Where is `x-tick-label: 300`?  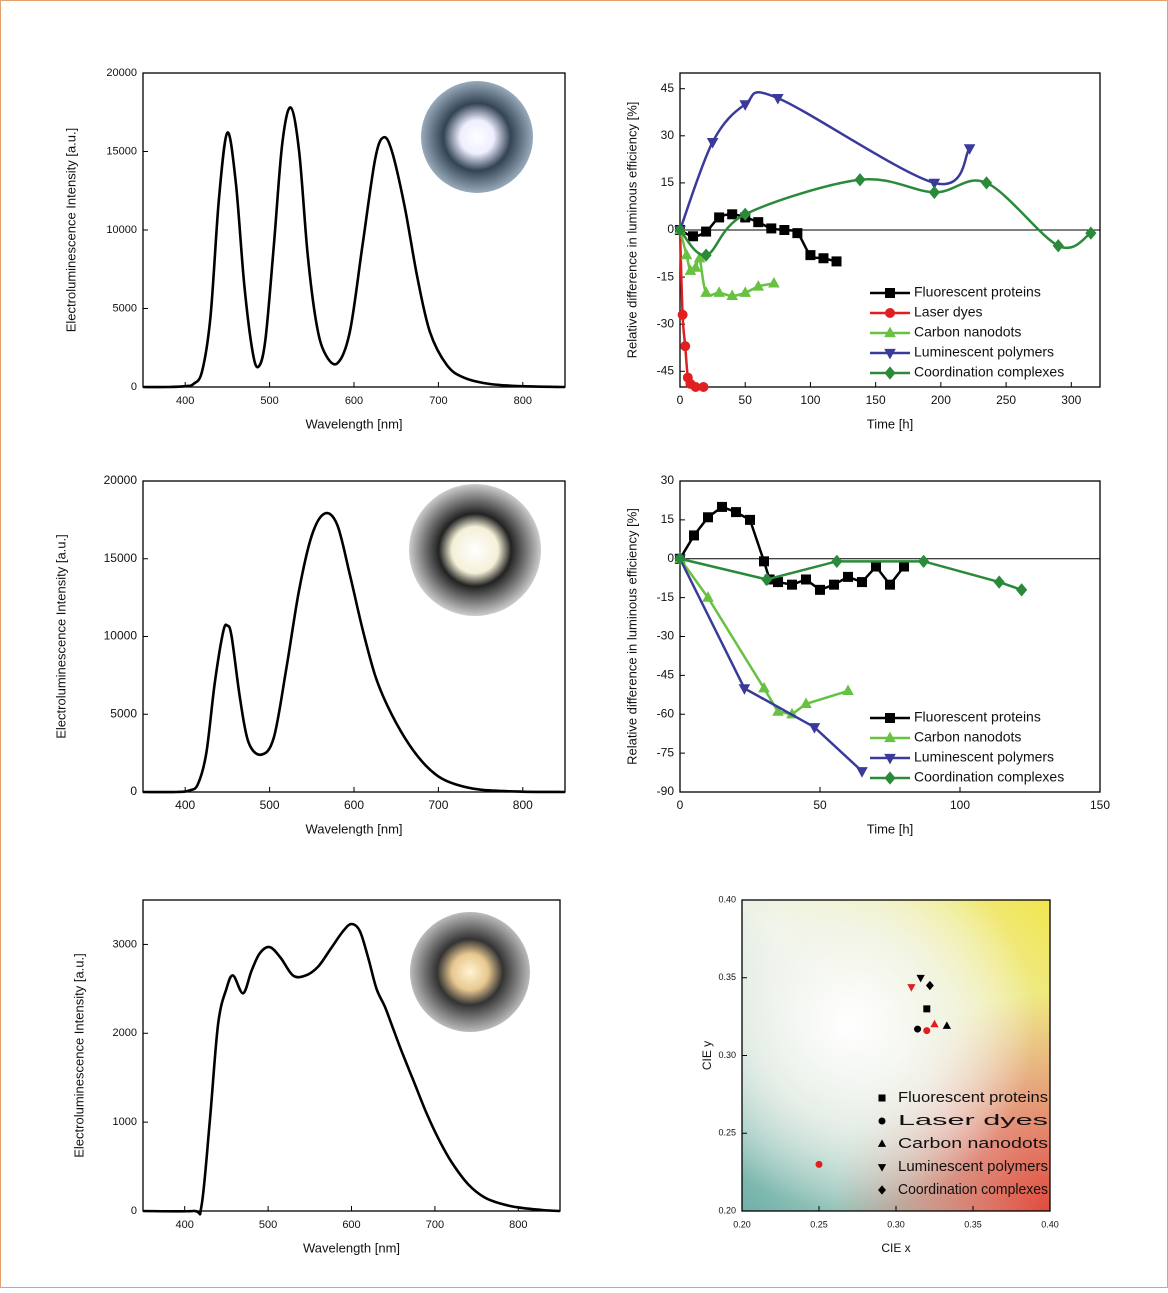
x-tick-label: 300 is located at coordinates (1071, 400).